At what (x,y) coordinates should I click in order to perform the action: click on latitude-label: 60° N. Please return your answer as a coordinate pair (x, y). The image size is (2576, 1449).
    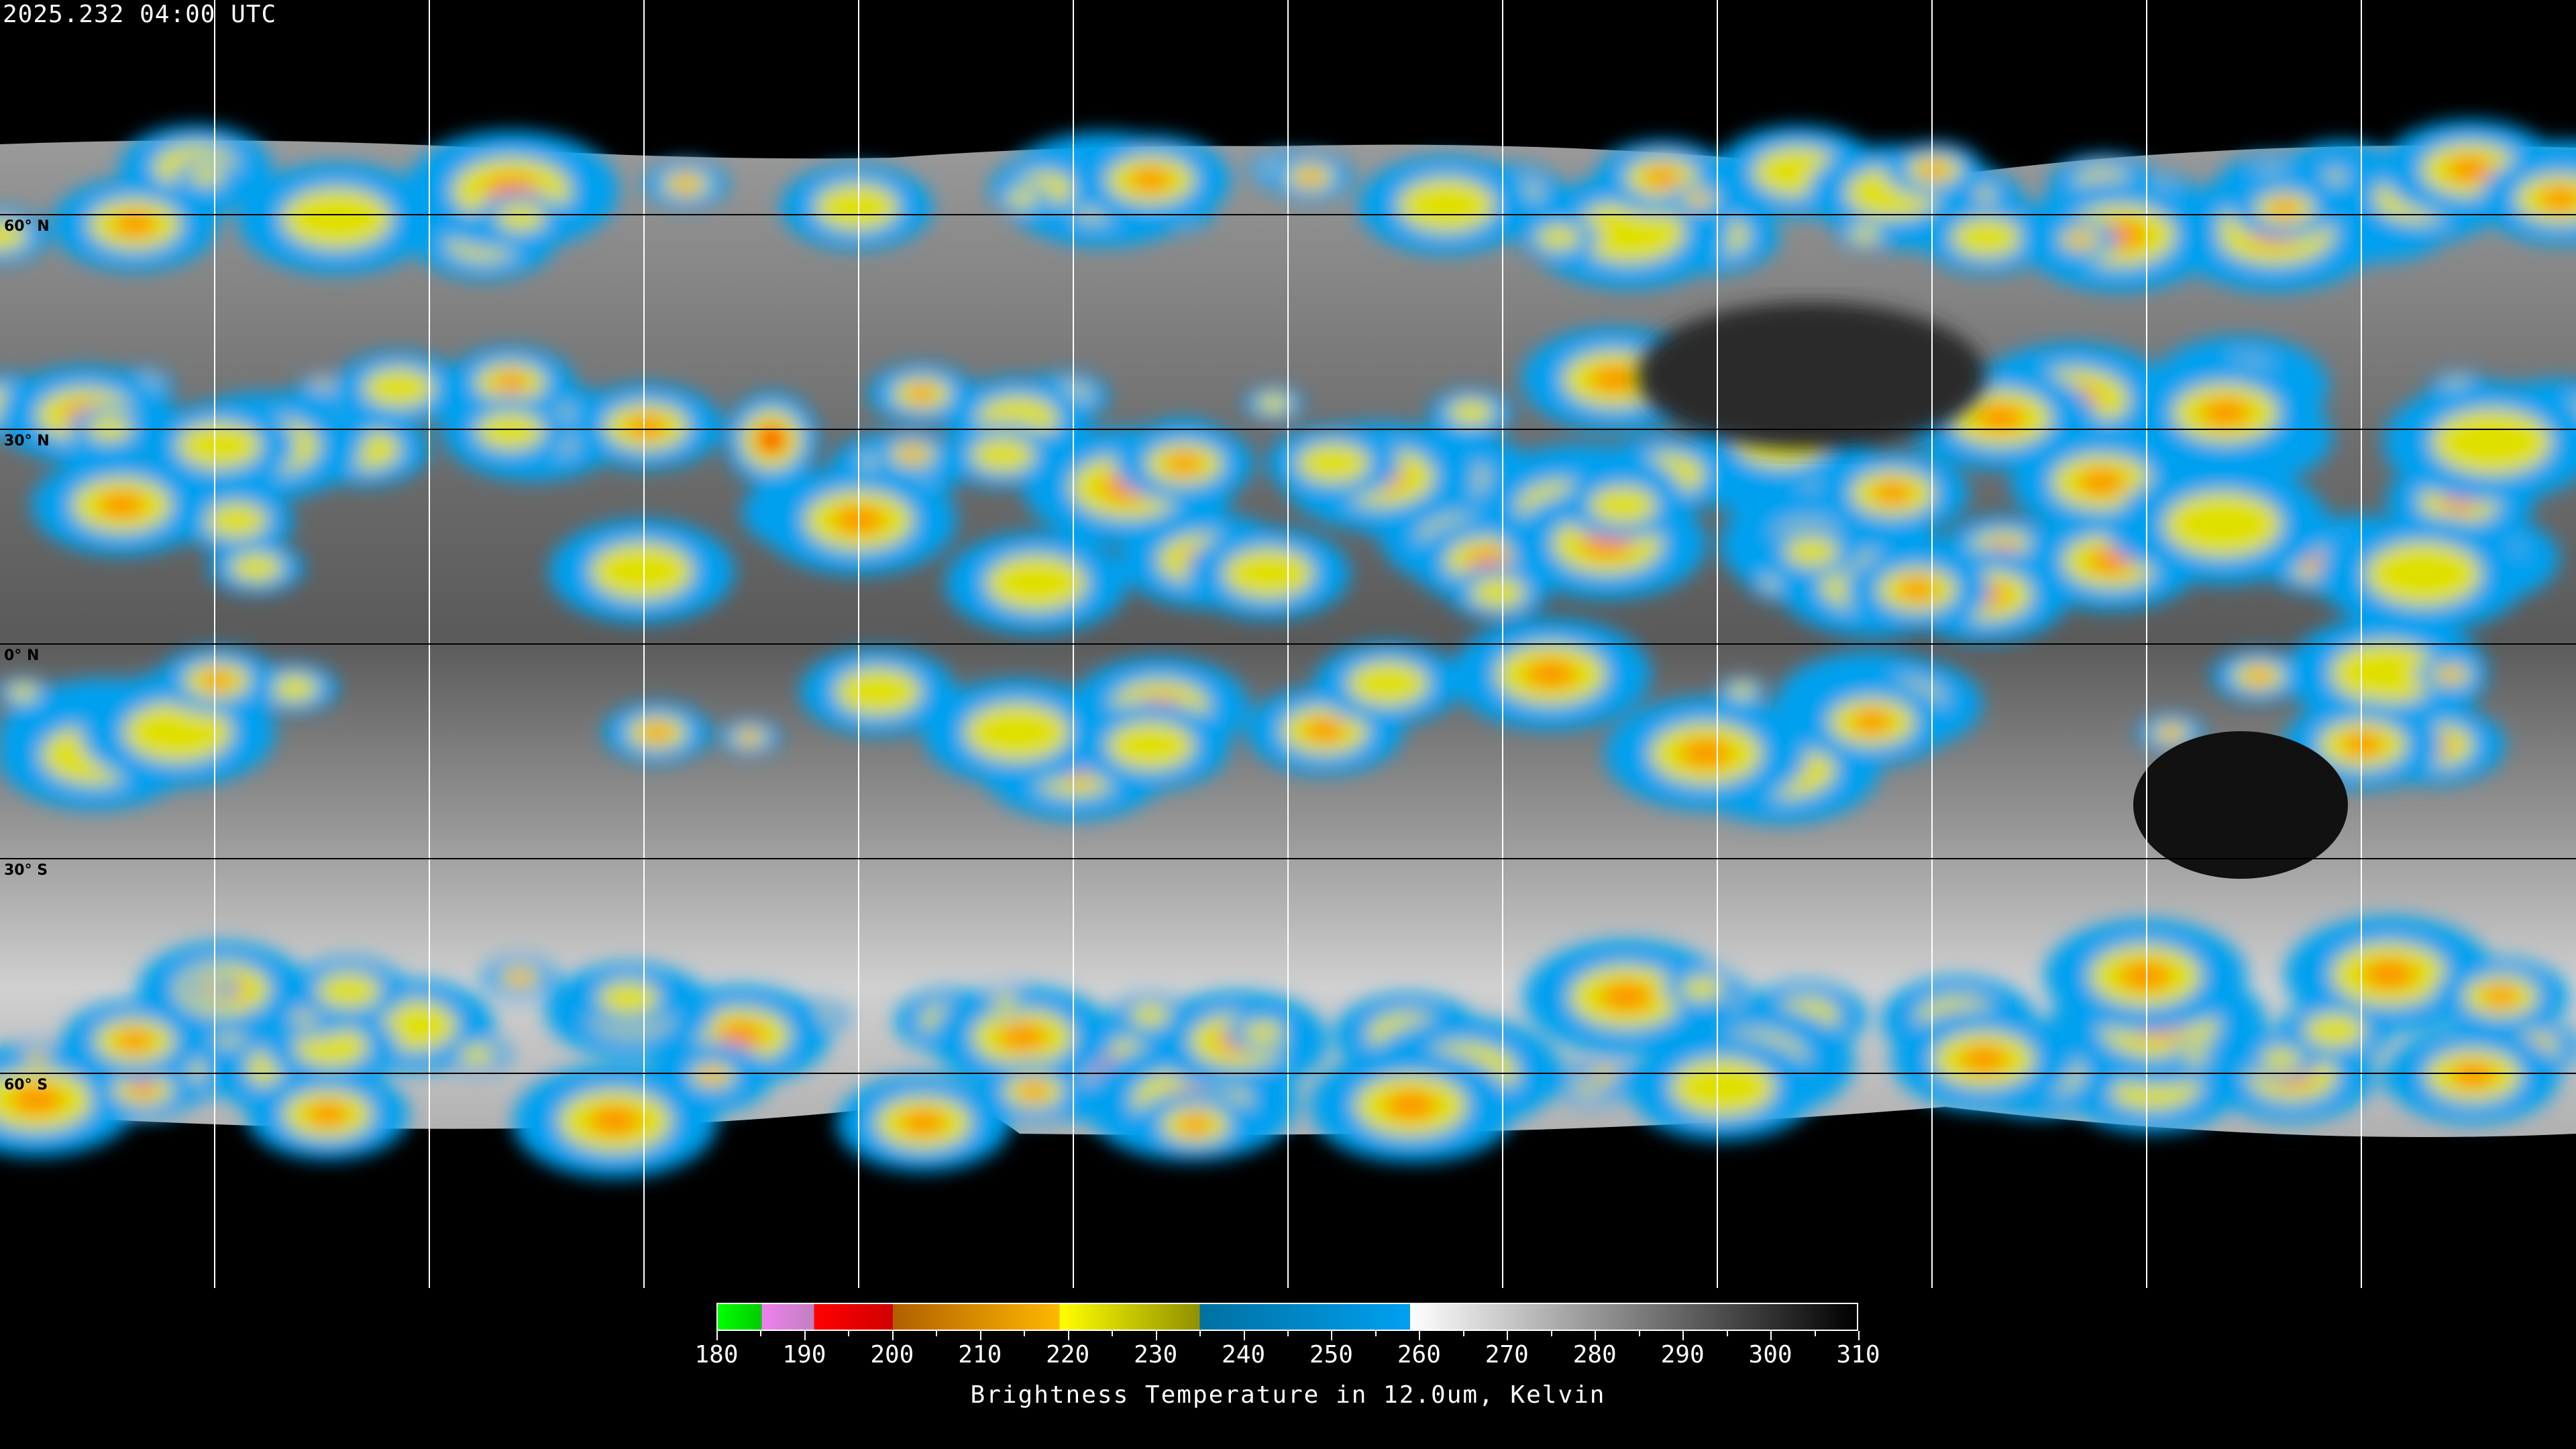
    Looking at the image, I should click on (27, 226).